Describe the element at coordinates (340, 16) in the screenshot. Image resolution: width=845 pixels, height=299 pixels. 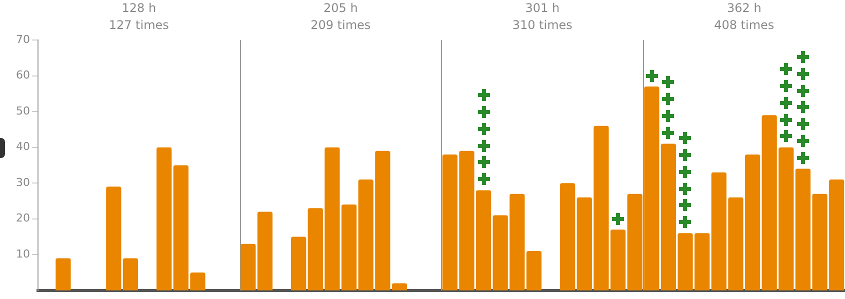
I see `text: 205 h 209 times` at that location.